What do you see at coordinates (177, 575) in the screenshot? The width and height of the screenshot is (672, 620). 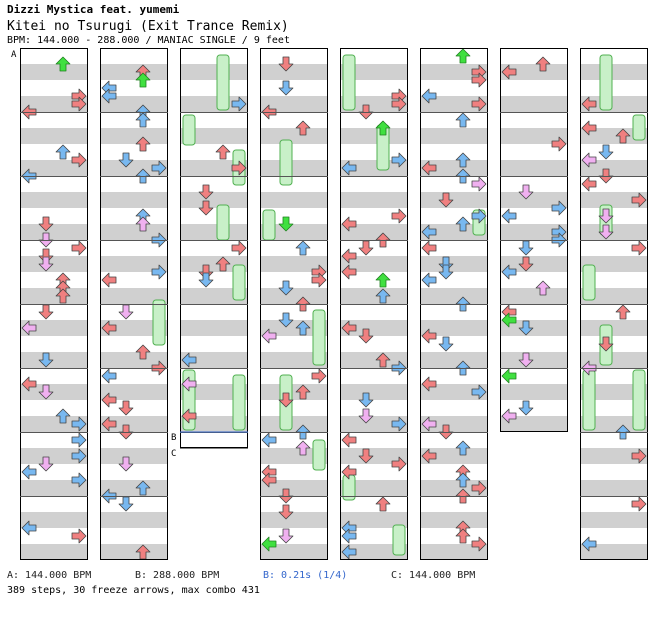 I see `legend-bpm-b: B: 288.000 BPM` at bounding box center [177, 575].